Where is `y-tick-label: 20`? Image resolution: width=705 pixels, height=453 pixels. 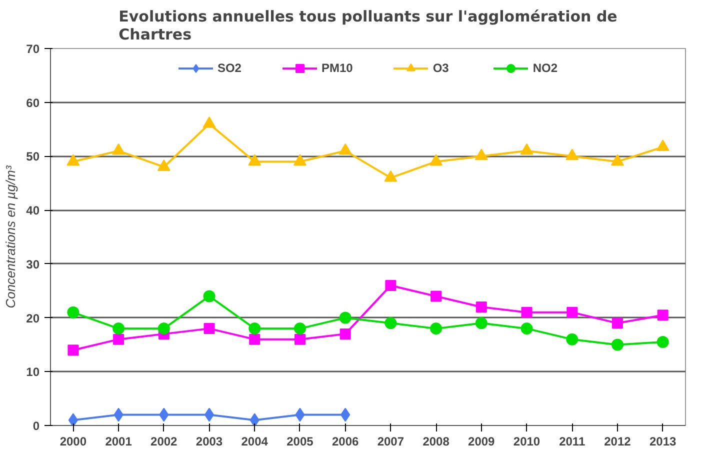 y-tick-label: 20 is located at coordinates (33, 318).